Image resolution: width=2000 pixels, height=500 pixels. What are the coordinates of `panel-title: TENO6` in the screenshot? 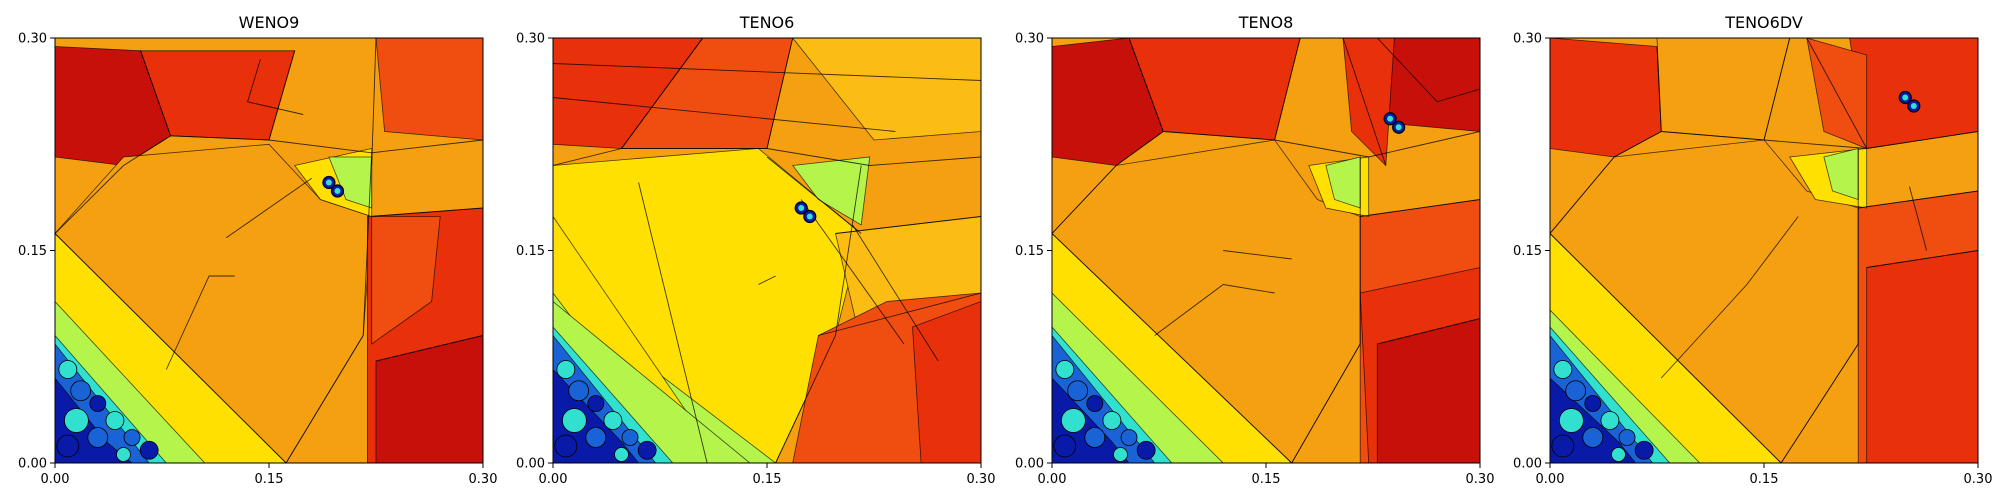 It's located at (767, 22).